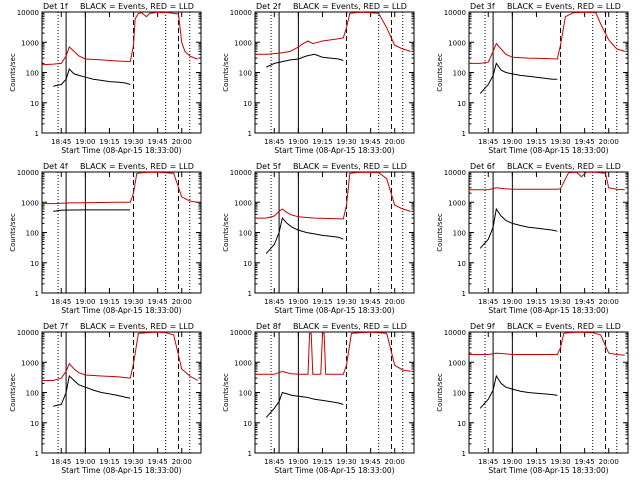  What do you see at coordinates (482, 6) in the screenshot?
I see `panel-title: Det 3f` at bounding box center [482, 6].